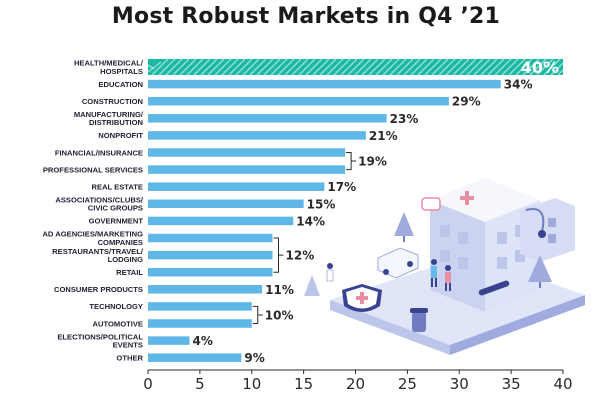 This screenshot has height=406, width=612. Describe the element at coordinates (404, 119) in the screenshot. I see `value-label: 23%` at that location.